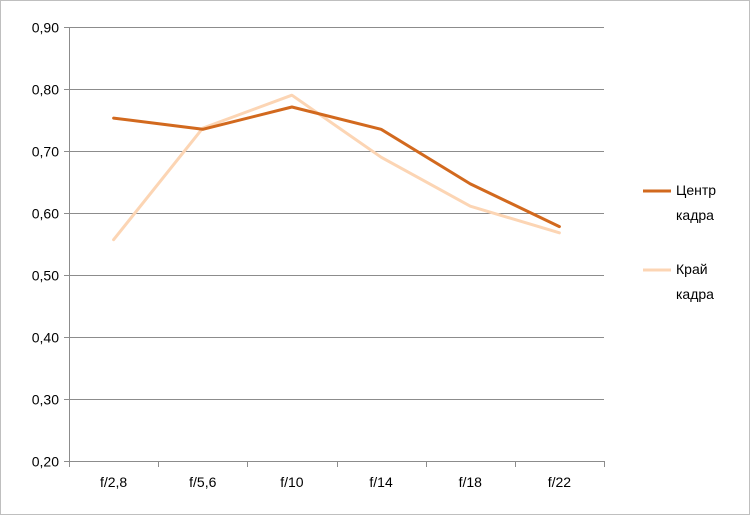 This screenshot has width=750, height=519. I want to click on x-tick-label: f/18, so click(471, 482).